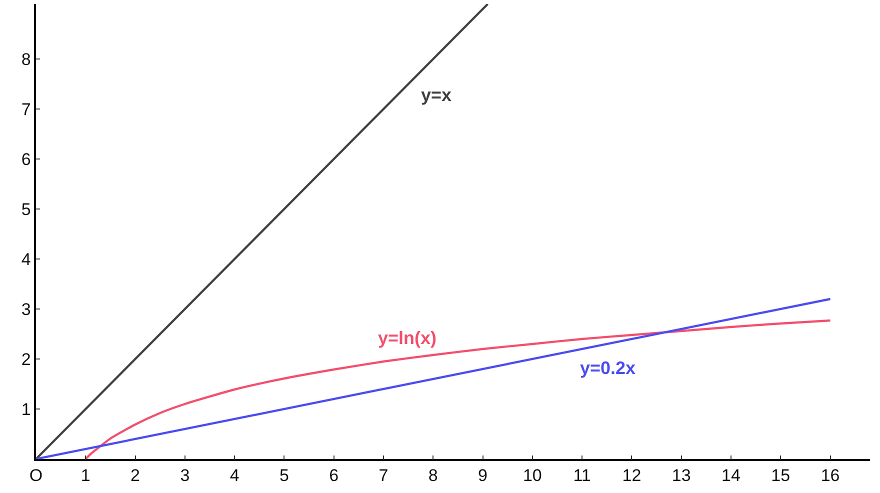 This screenshot has height=493, width=880. What do you see at coordinates (681, 476) in the screenshot?
I see `x-tick-label: 13` at bounding box center [681, 476].